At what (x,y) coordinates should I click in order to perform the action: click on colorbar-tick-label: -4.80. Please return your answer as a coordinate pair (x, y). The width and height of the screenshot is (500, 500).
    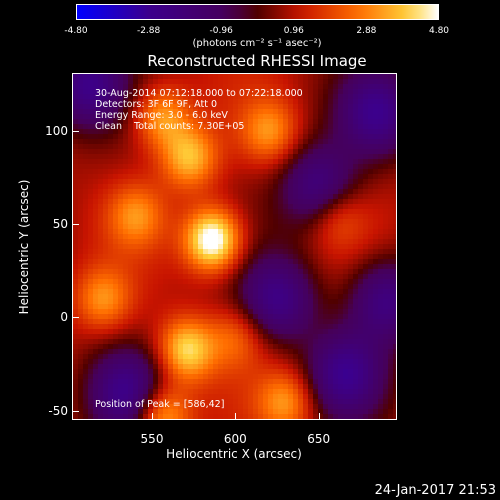
    Looking at the image, I should click on (76, 31).